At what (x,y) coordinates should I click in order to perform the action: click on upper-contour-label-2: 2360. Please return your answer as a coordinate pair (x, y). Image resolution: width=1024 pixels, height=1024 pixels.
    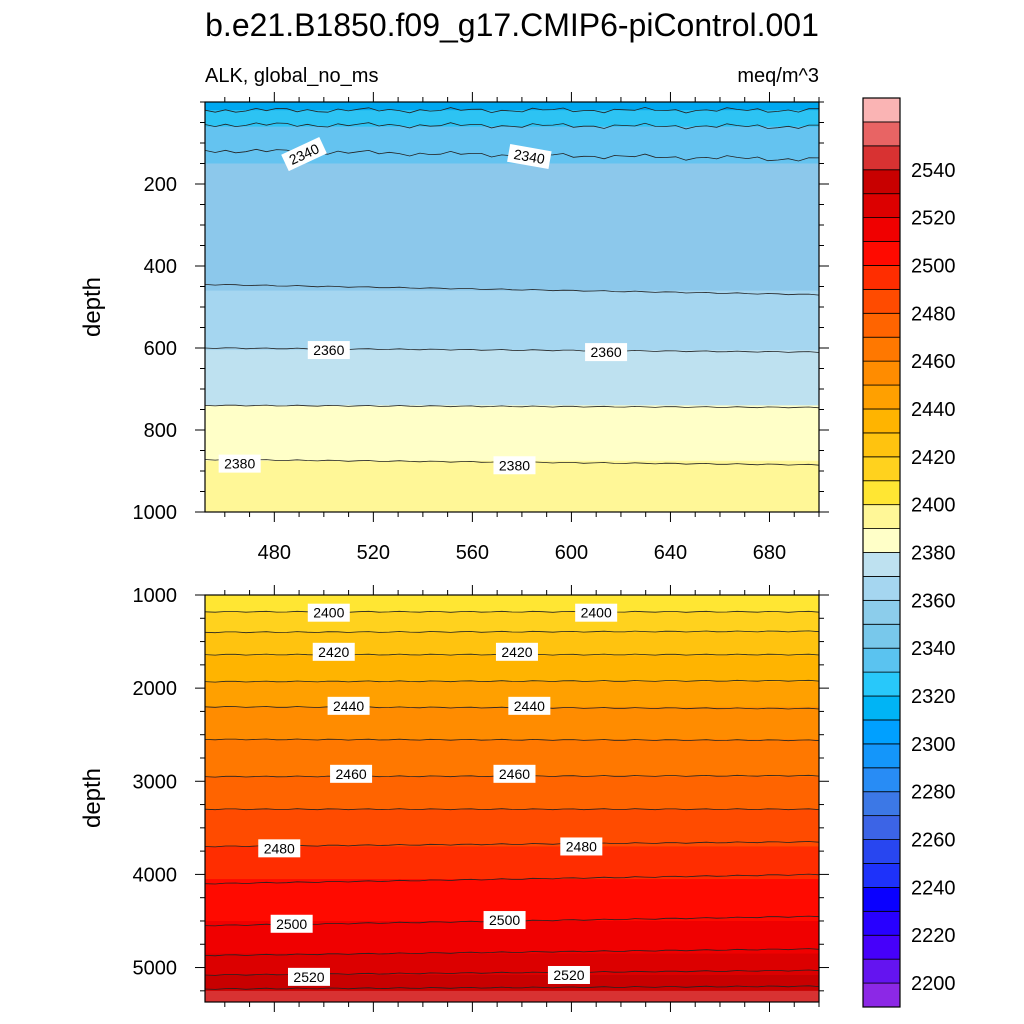
    Looking at the image, I should click on (328, 350).